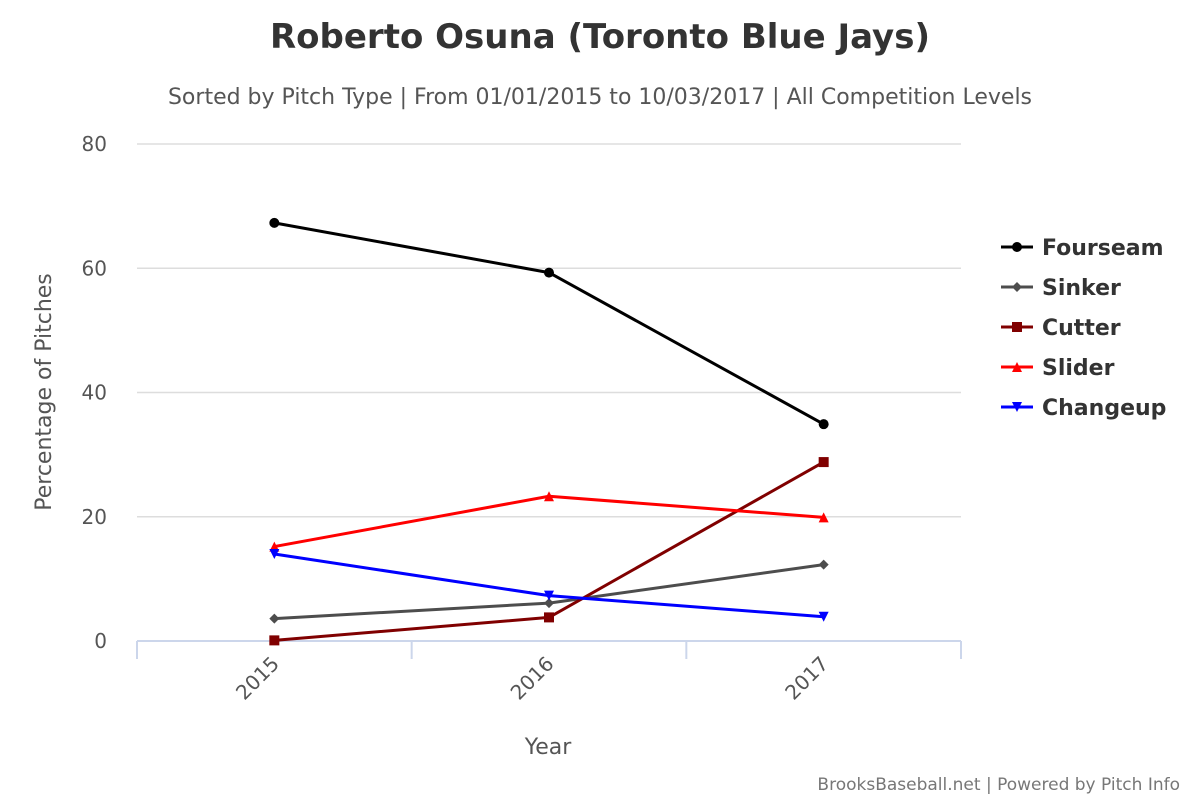 This screenshot has height=804, width=1200. Describe the element at coordinates (823, 564) in the screenshot. I see `data-point-sinker-2017` at that location.